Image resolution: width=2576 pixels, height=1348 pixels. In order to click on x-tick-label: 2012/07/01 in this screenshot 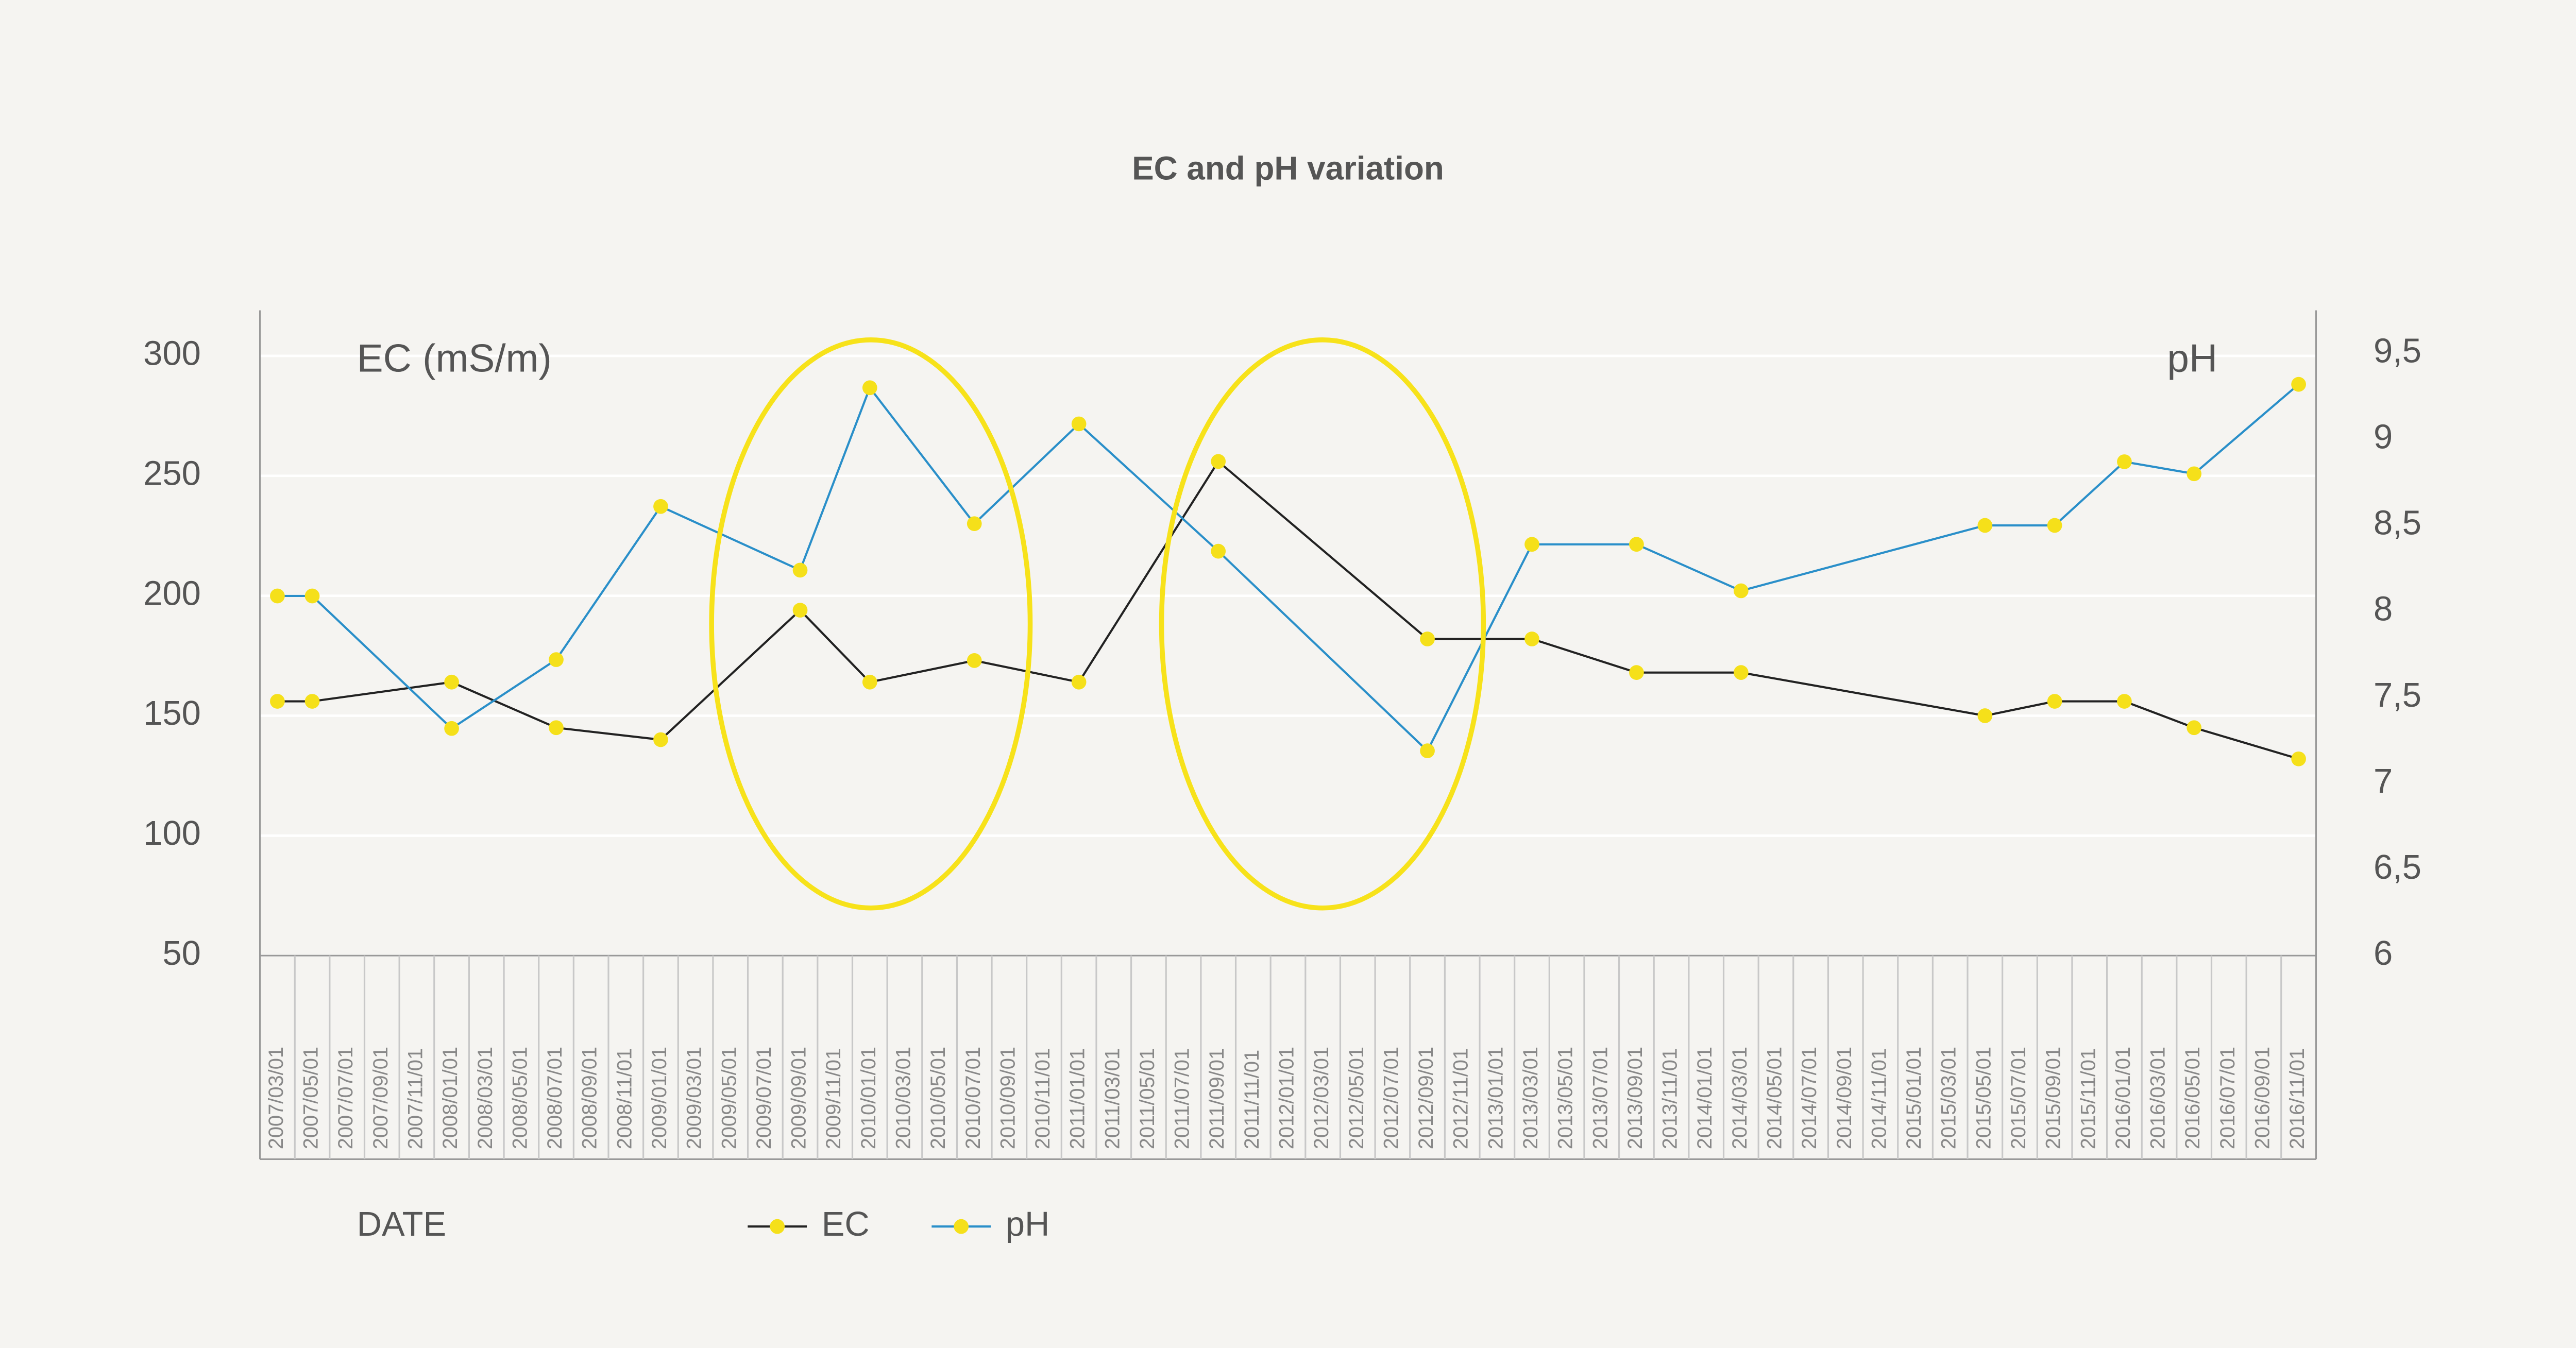, I will do `click(1391, 1098)`.